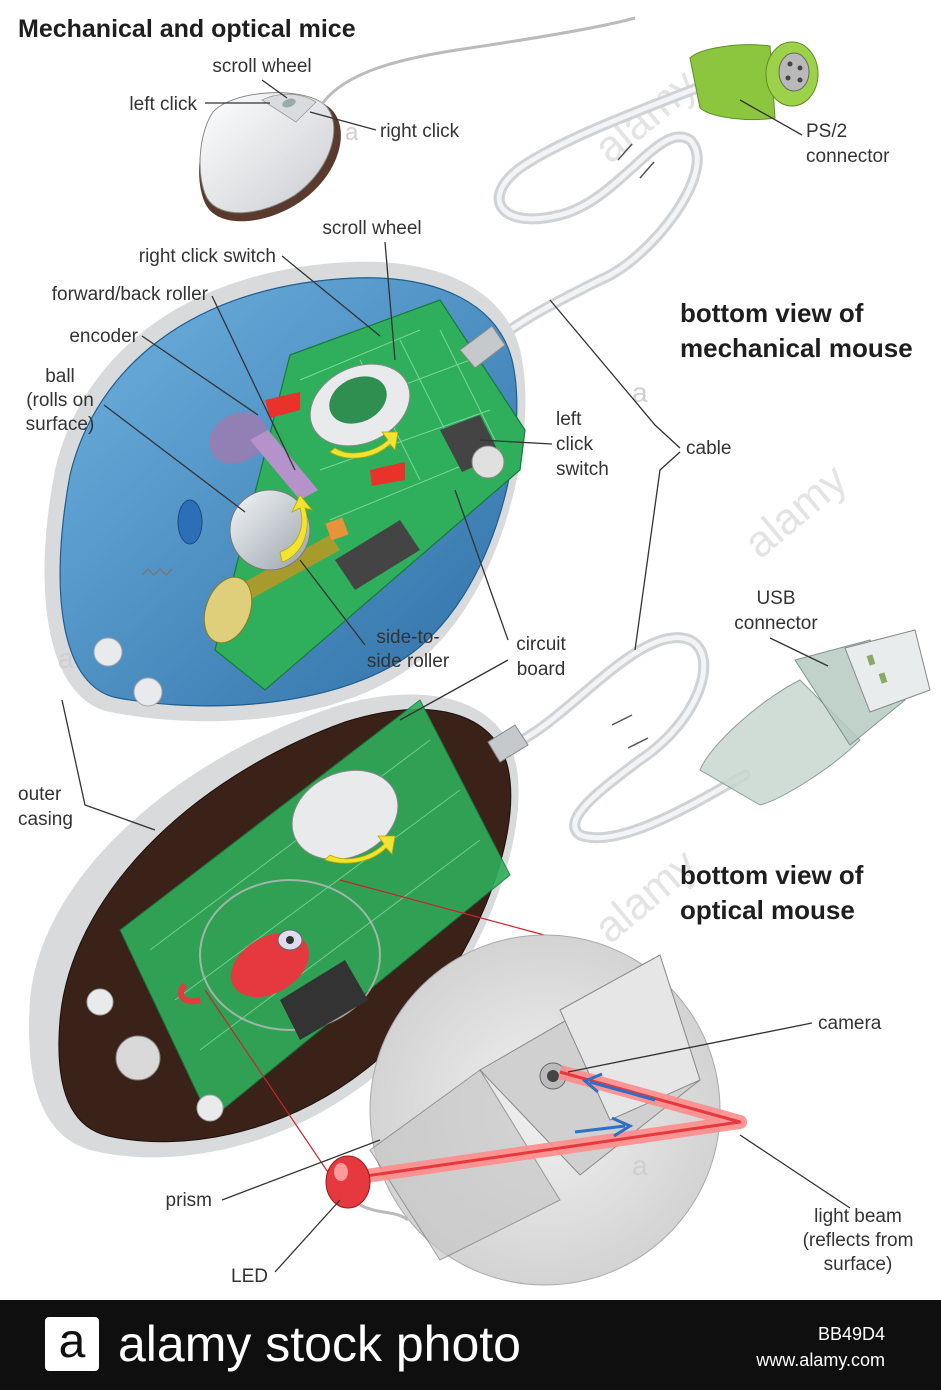  What do you see at coordinates (772, 892) in the screenshot?
I see `optical-heading: bottom view of optical mouse` at bounding box center [772, 892].